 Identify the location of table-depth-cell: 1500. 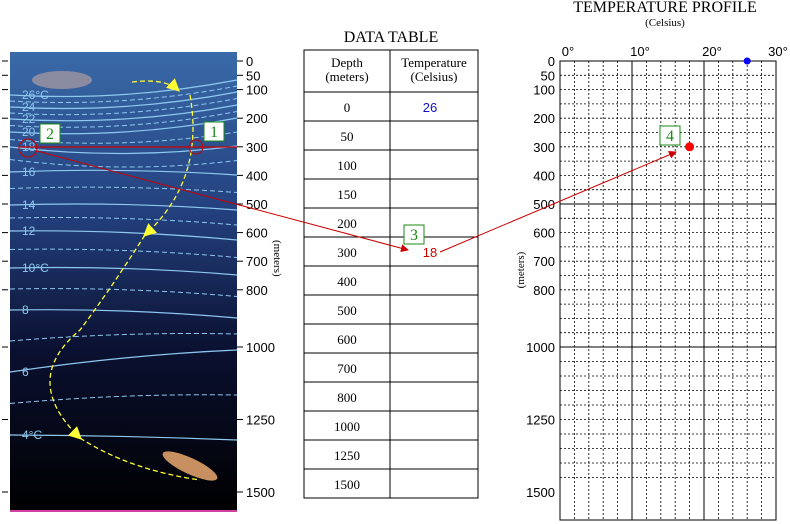
(347, 484).